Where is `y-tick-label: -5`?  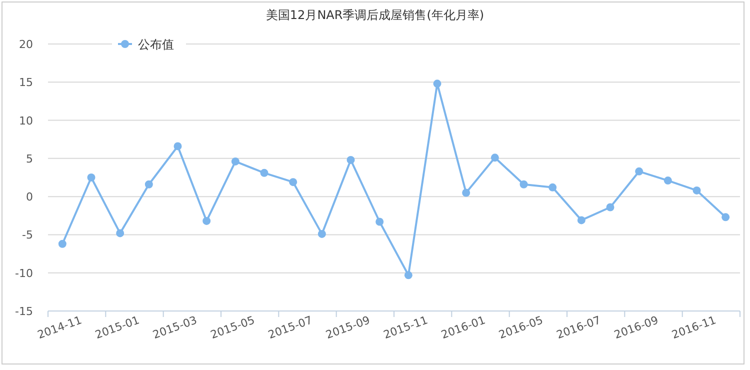 y-tick-label: -5 is located at coordinates (27, 235).